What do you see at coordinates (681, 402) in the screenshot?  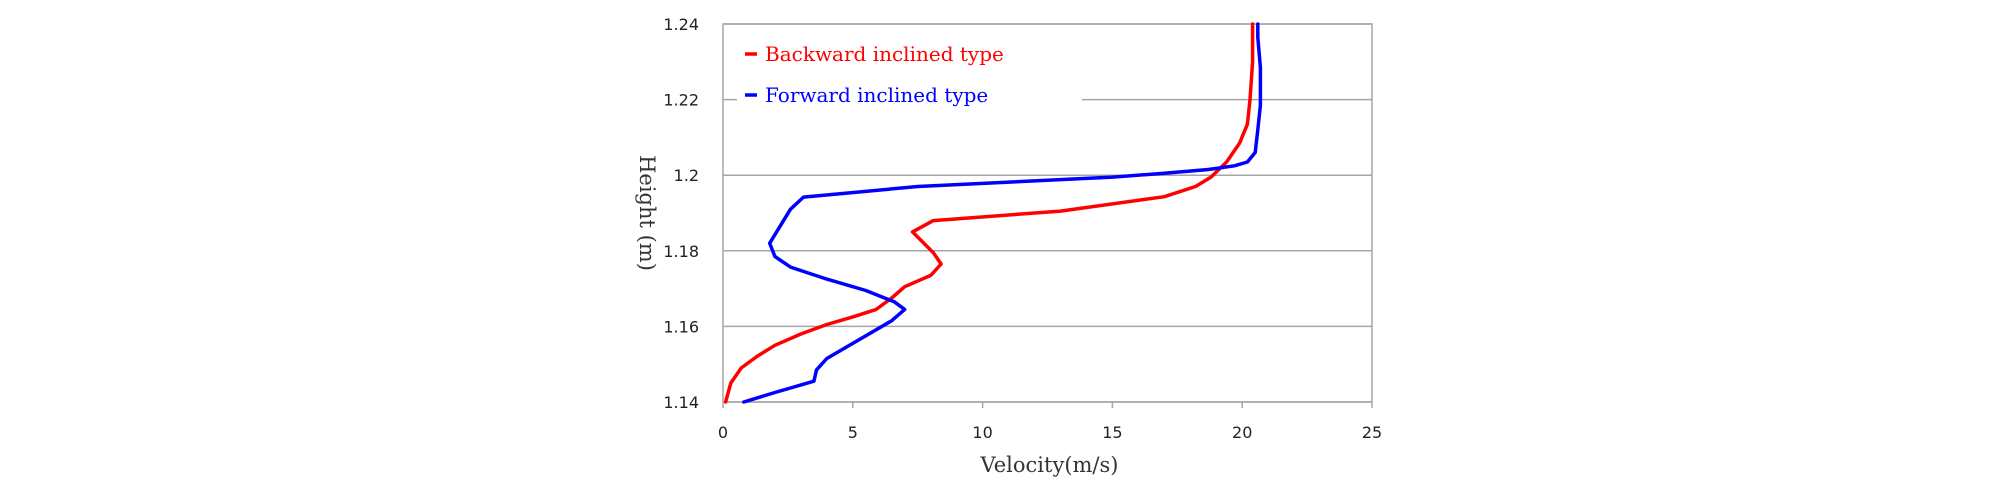 I see `y-tick-label: 1.14` at bounding box center [681, 402].